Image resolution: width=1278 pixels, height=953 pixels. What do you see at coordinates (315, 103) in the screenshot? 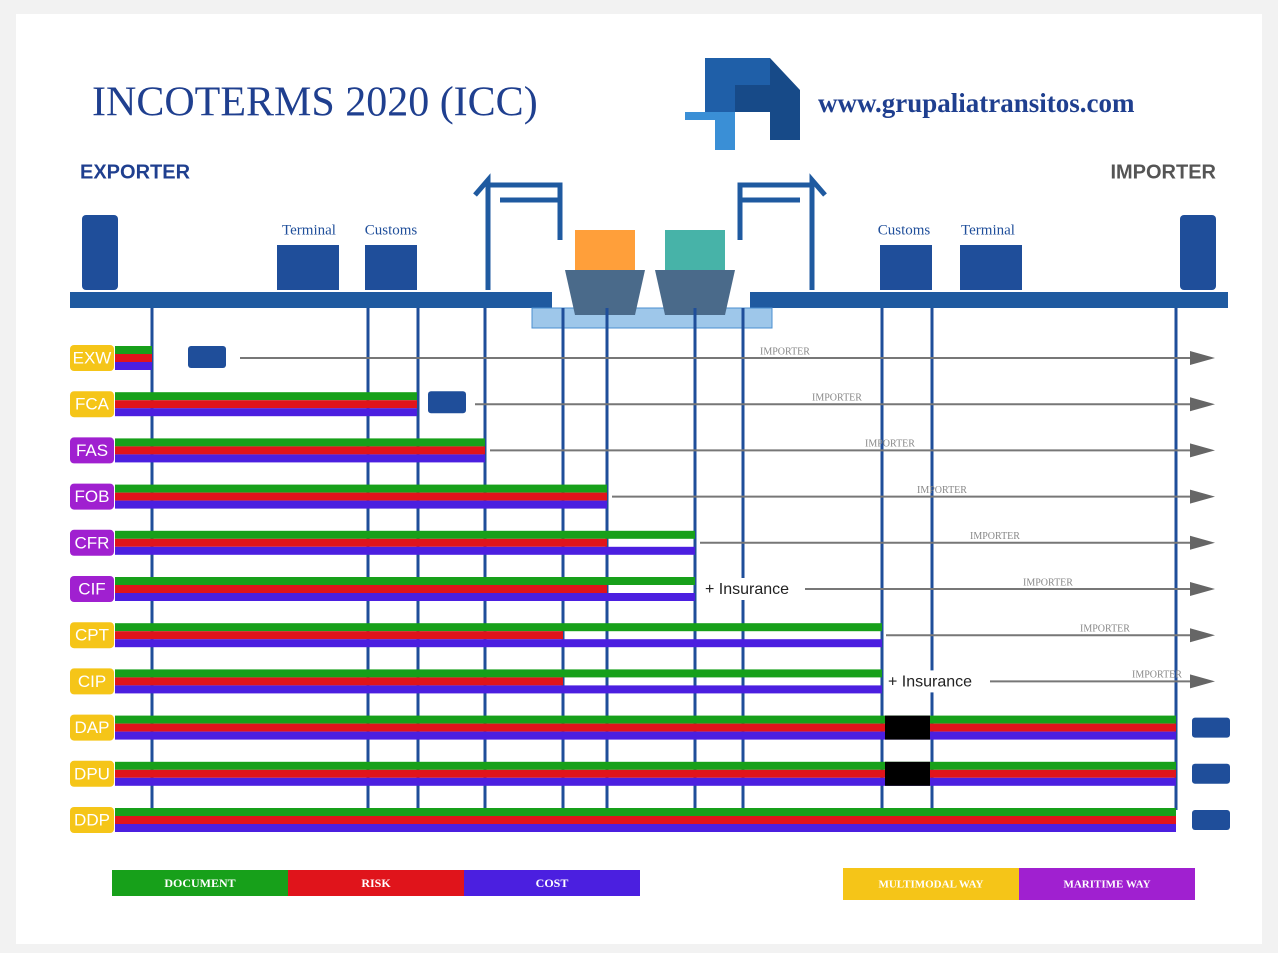
I see `title: INCOTERMS 2020 (ICC)` at bounding box center [315, 103].